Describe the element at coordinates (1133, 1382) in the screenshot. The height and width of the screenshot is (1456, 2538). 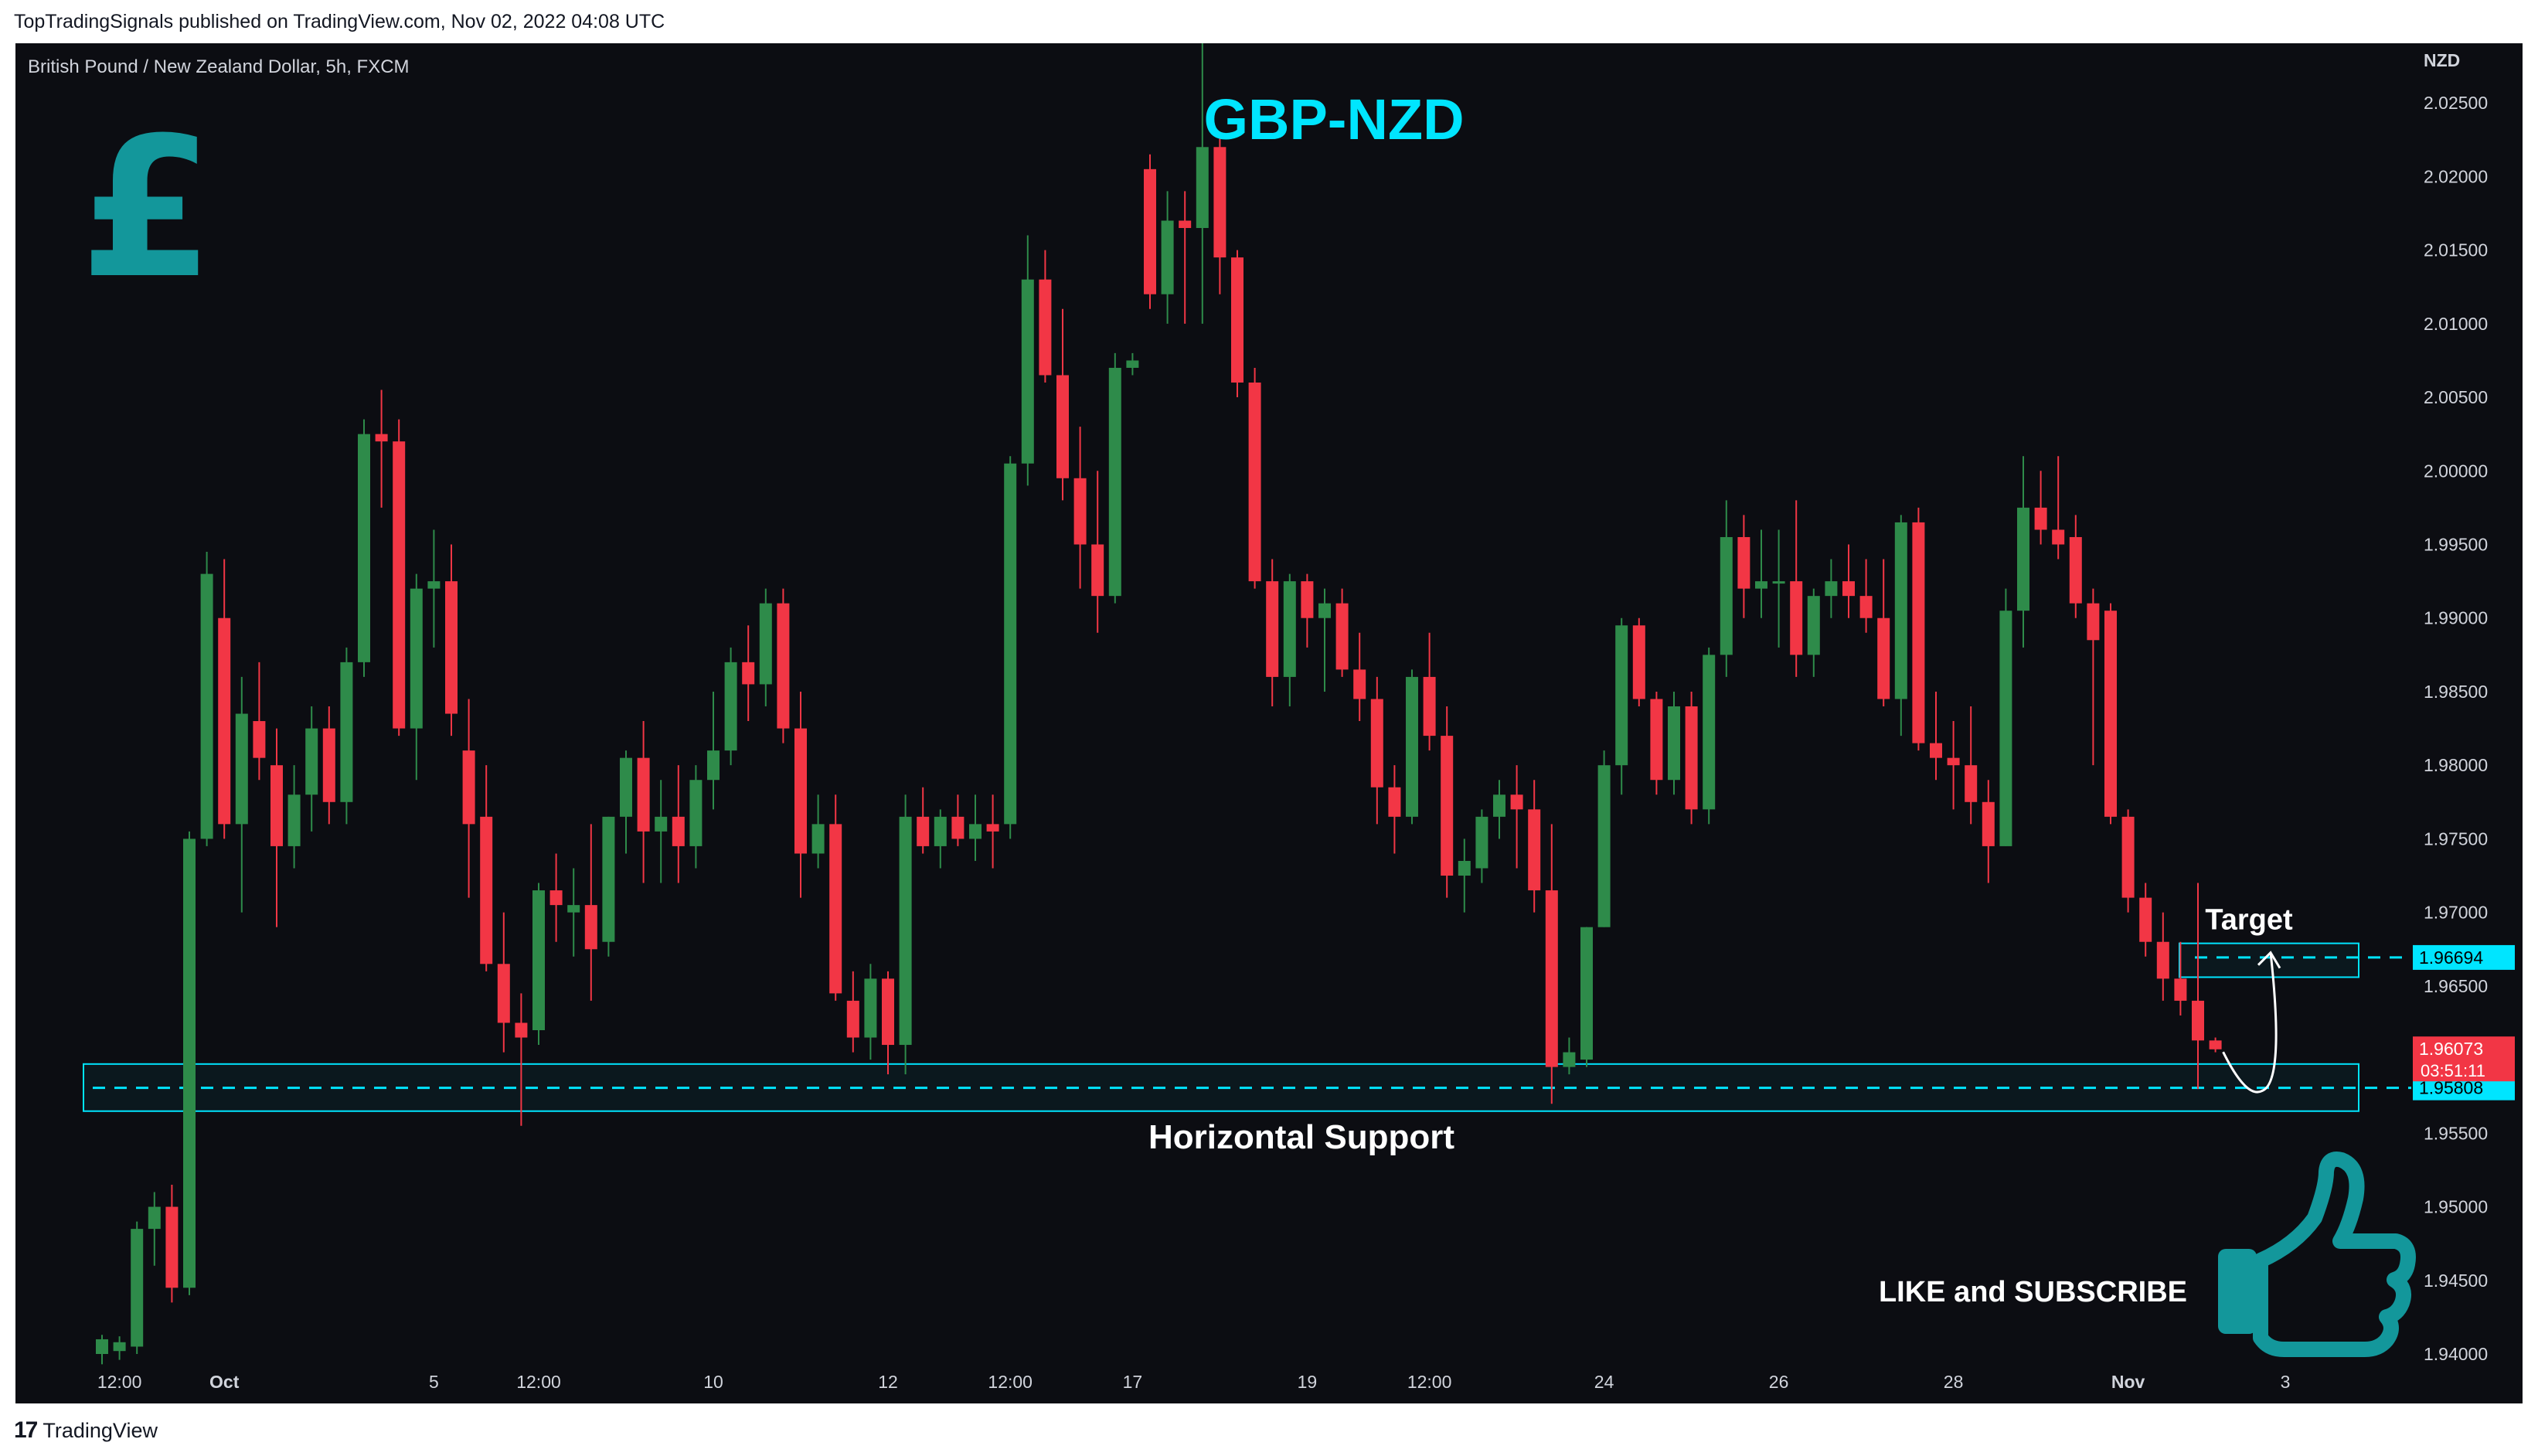
I see `x-tick-label: 17` at that location.